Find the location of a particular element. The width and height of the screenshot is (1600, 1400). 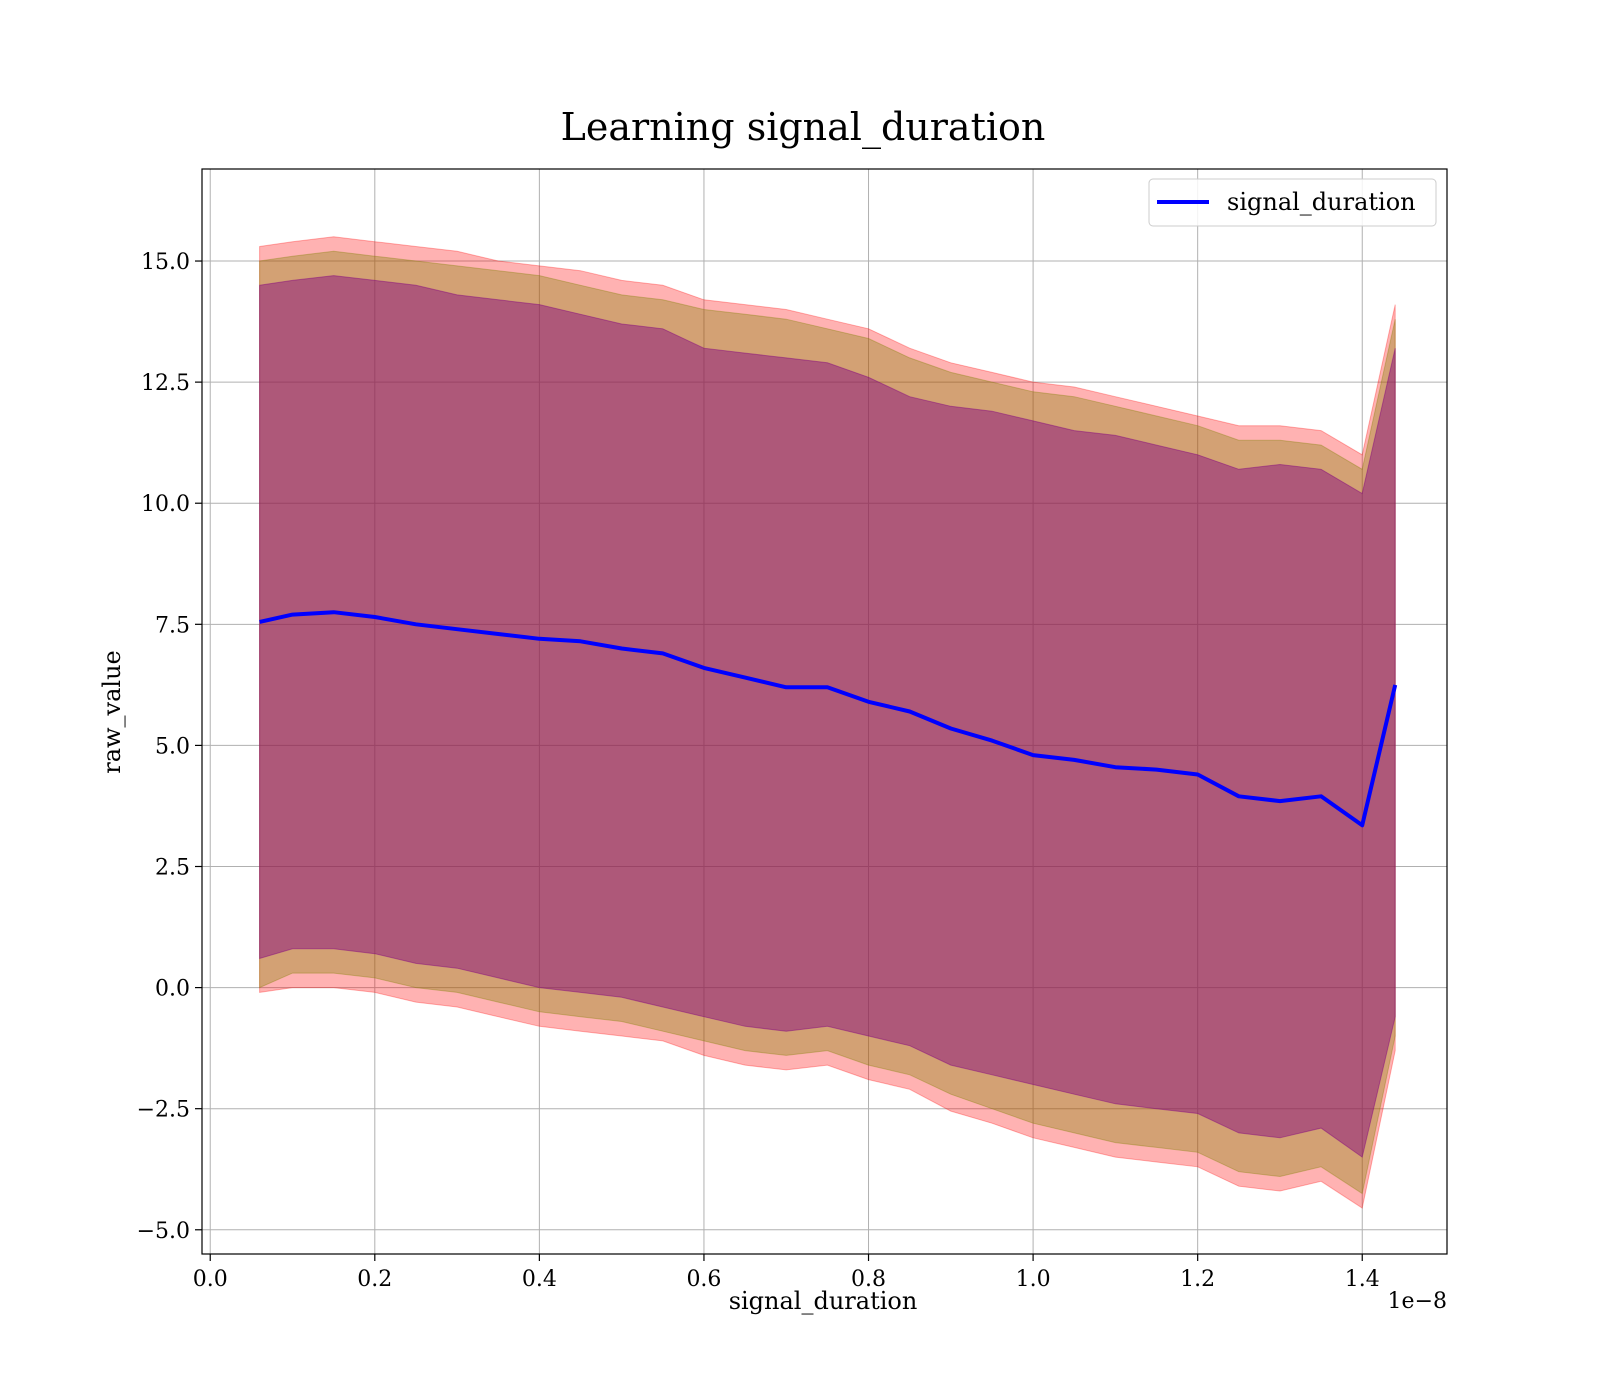

x-tick-label: 1.2 is located at coordinates (1197, 1279).